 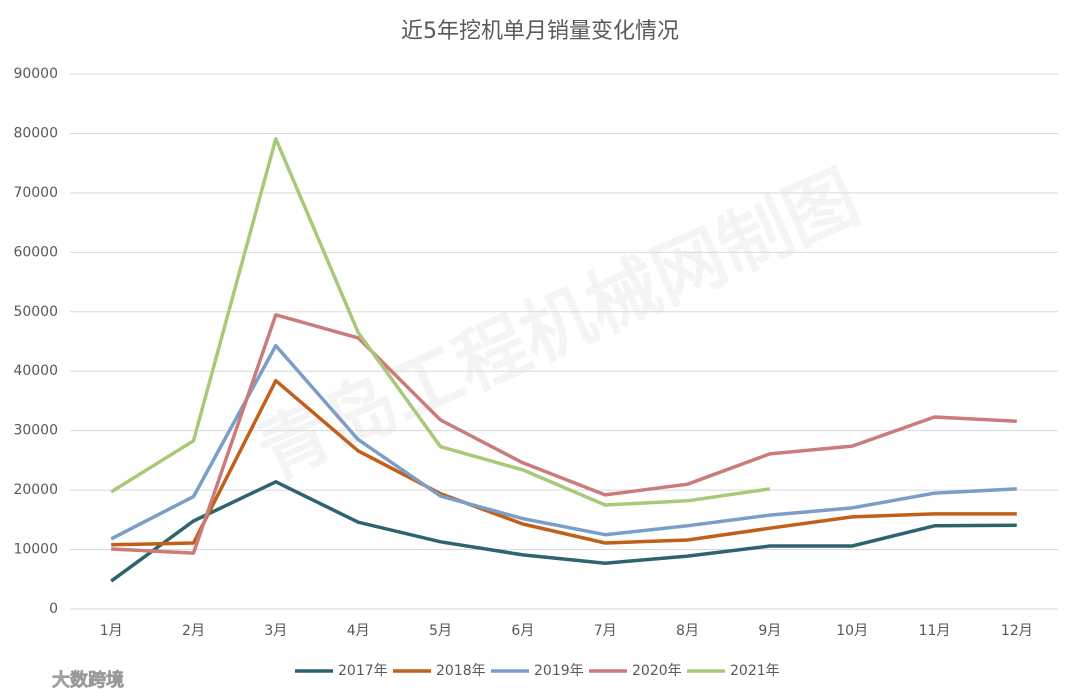 What do you see at coordinates (563, 531) in the screenshot?
I see `series-line` at bounding box center [563, 531].